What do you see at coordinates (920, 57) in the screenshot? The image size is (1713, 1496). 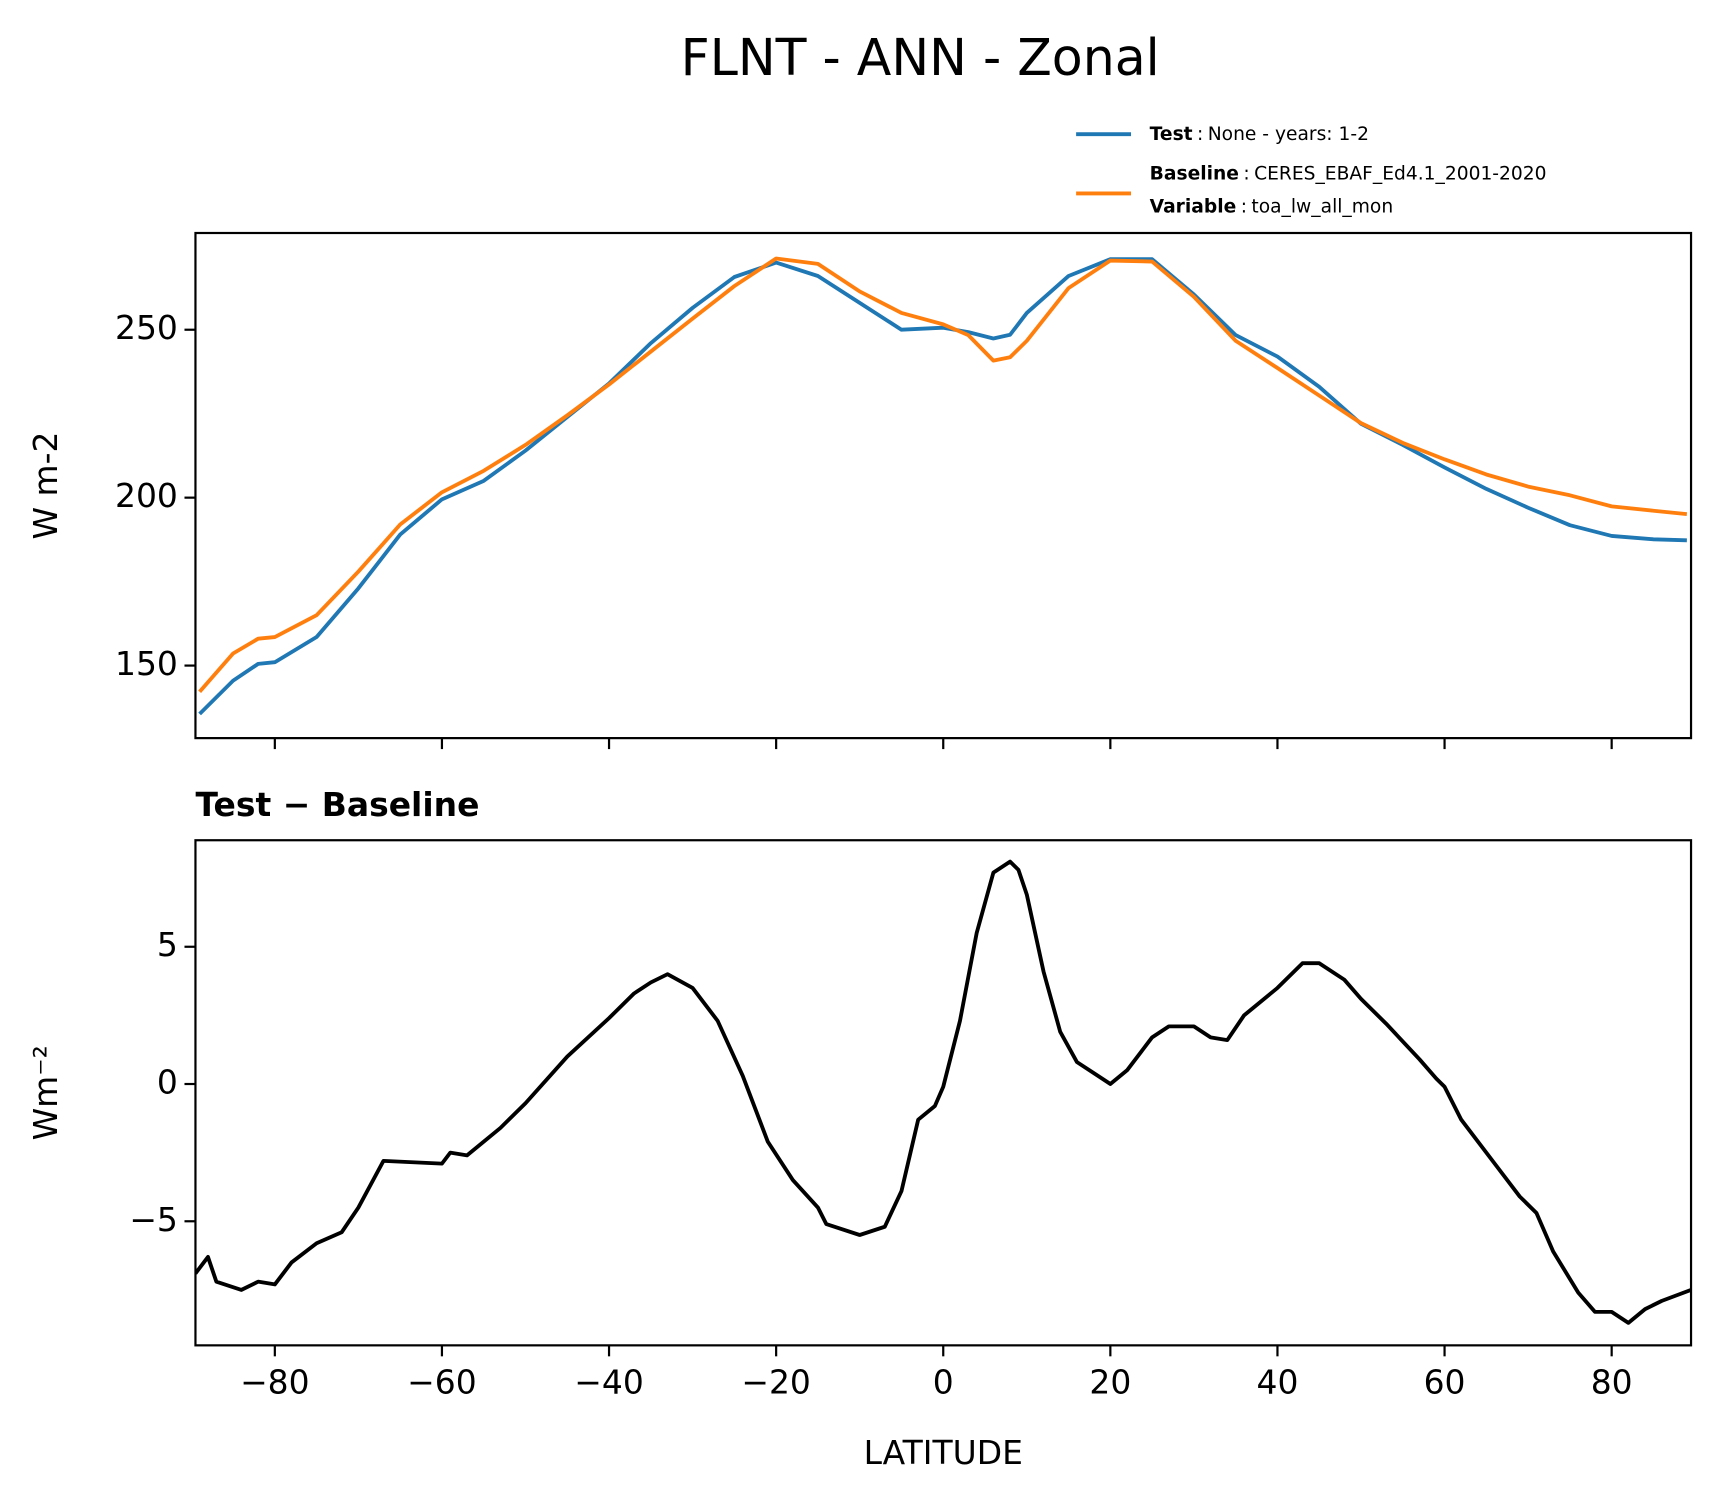 I see `figure-title: FLNT - ANN - Zonal` at bounding box center [920, 57].